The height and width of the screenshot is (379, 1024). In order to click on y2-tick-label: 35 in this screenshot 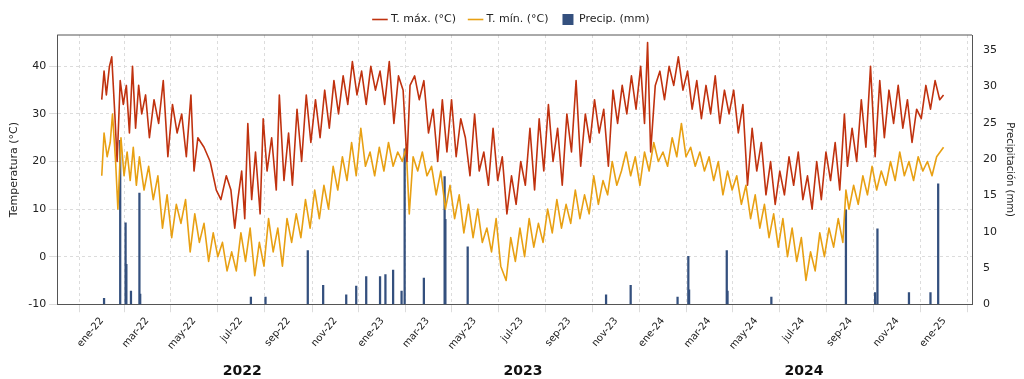, I will do `click(990, 50)`.